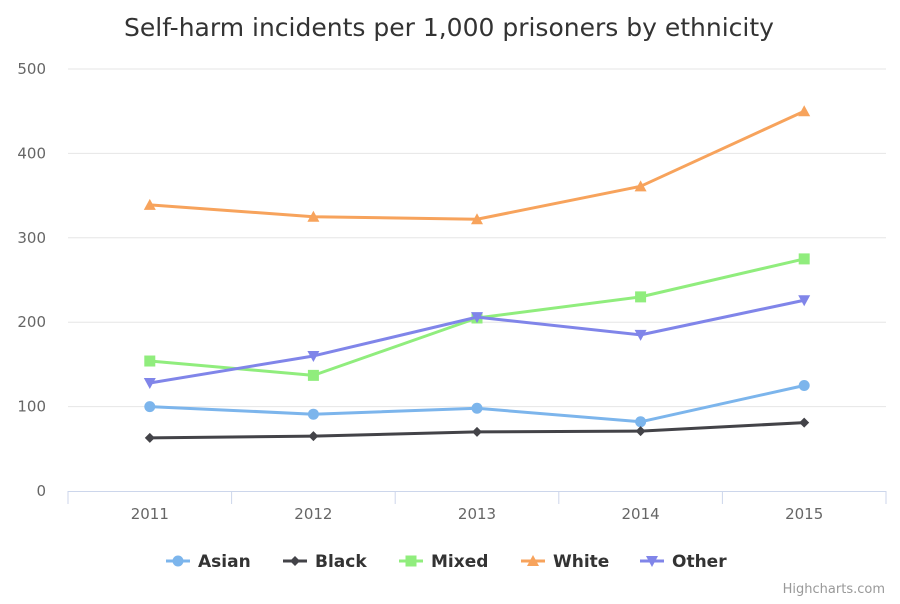  What do you see at coordinates (295, 561) in the screenshot?
I see `legend-symbol-black` at bounding box center [295, 561].